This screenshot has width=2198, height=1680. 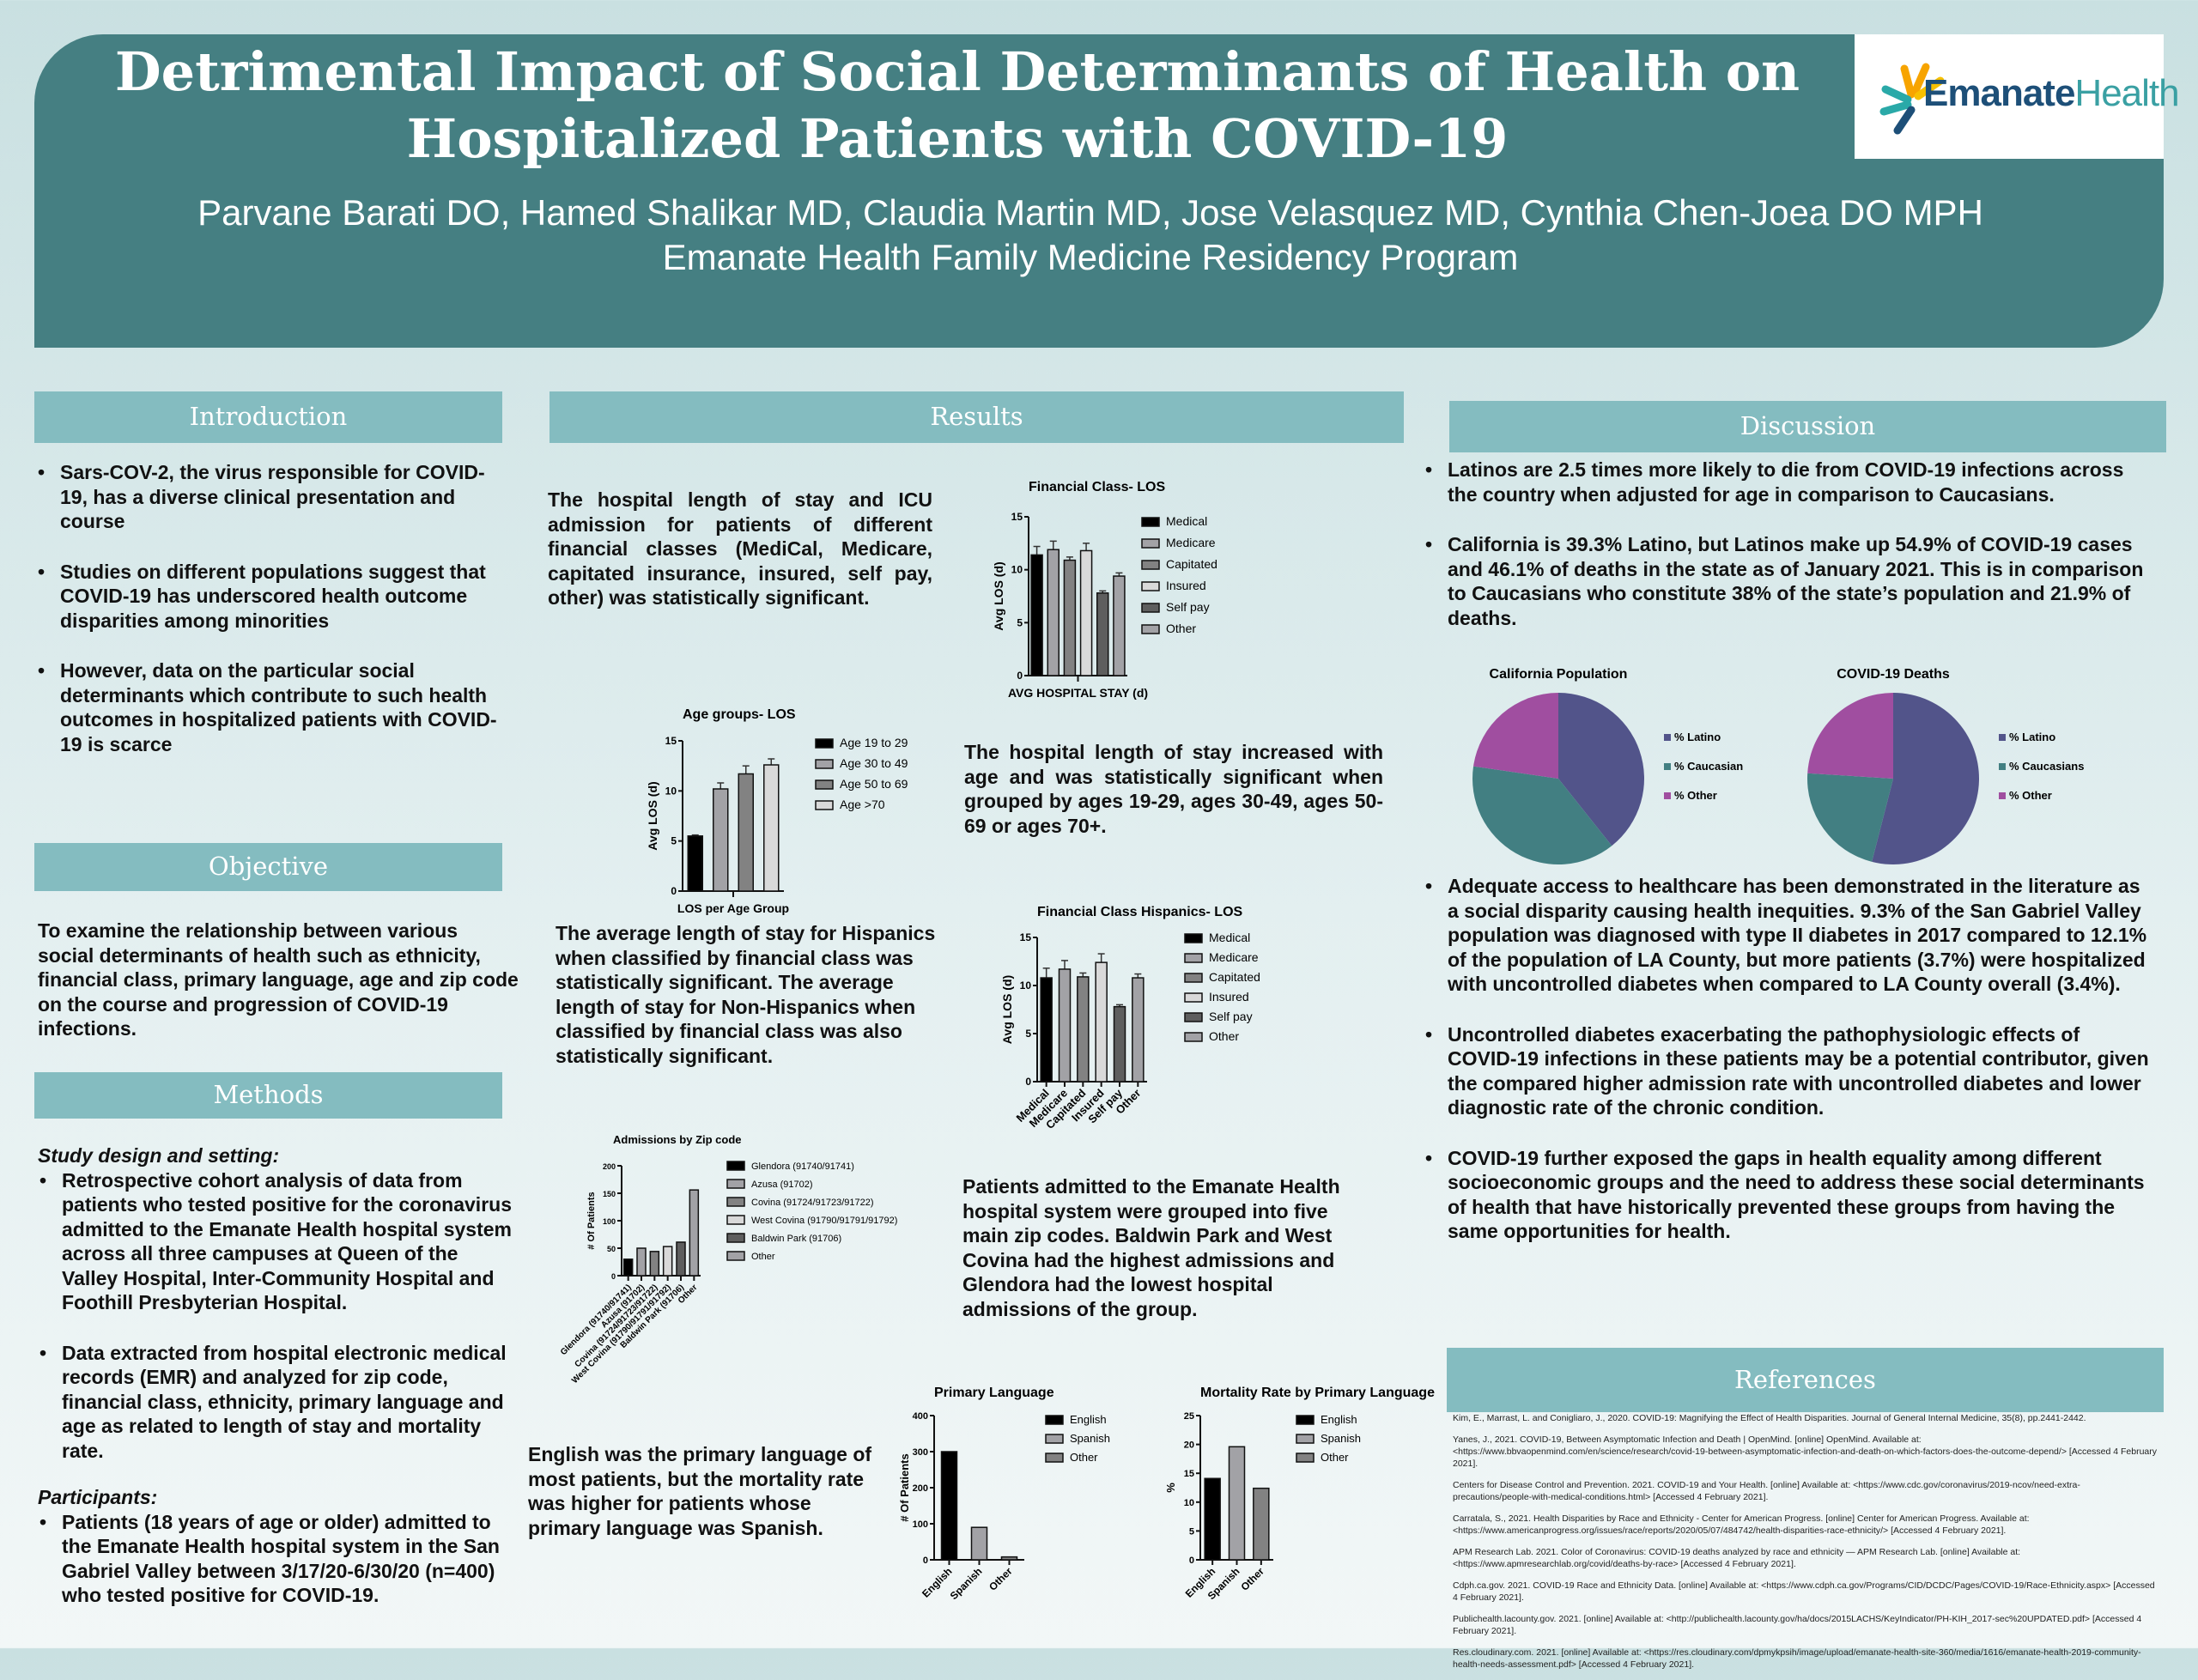 What do you see at coordinates (1188, 607) in the screenshot?
I see `legend-label: Self pay` at bounding box center [1188, 607].